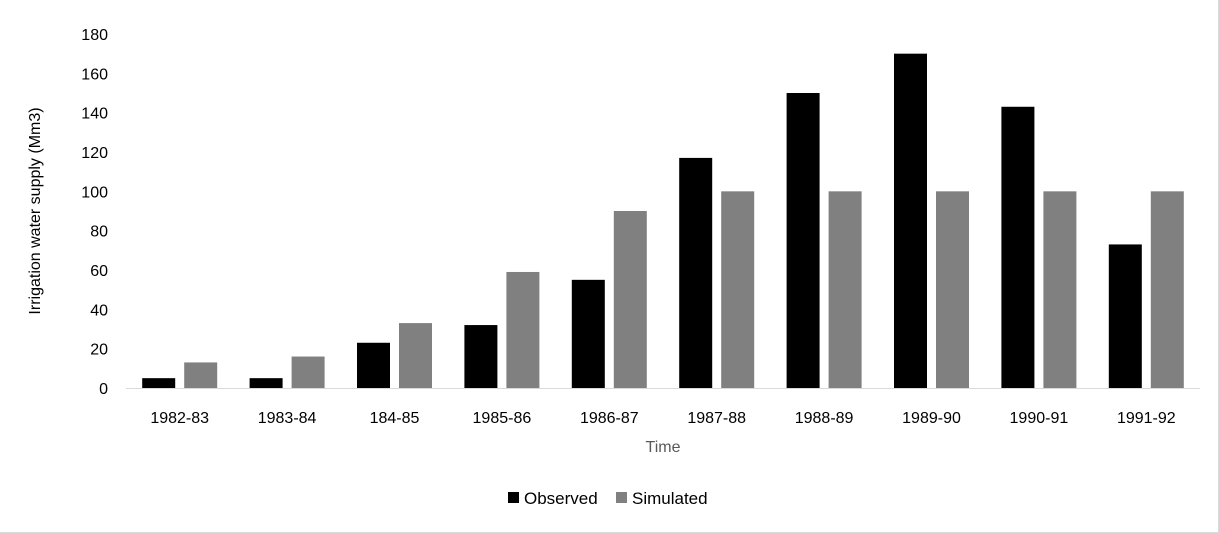  What do you see at coordinates (94, 153) in the screenshot?
I see `y-tick-label: 120` at bounding box center [94, 153].